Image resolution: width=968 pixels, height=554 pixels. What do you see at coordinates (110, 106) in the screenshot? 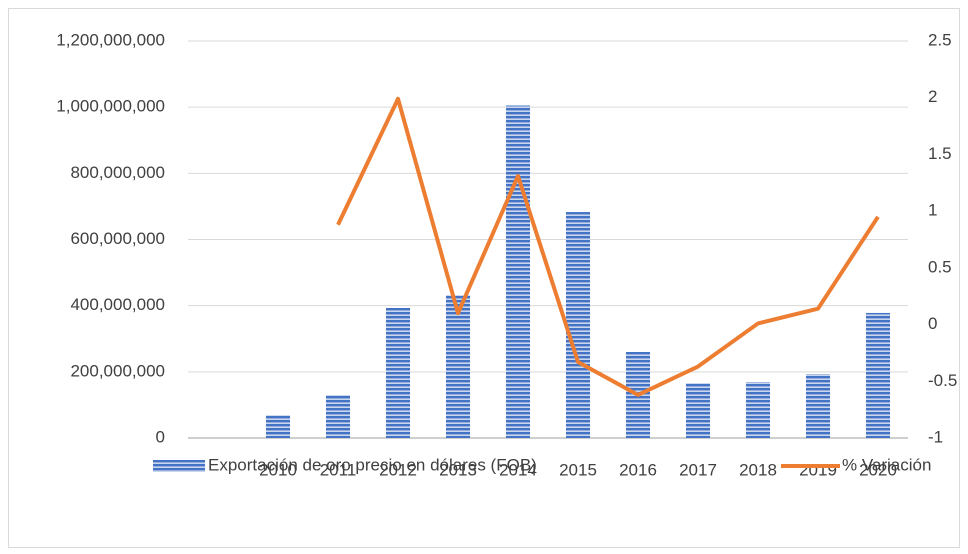
I see `y-tick-label: 1,000,000,000` at bounding box center [110, 106].